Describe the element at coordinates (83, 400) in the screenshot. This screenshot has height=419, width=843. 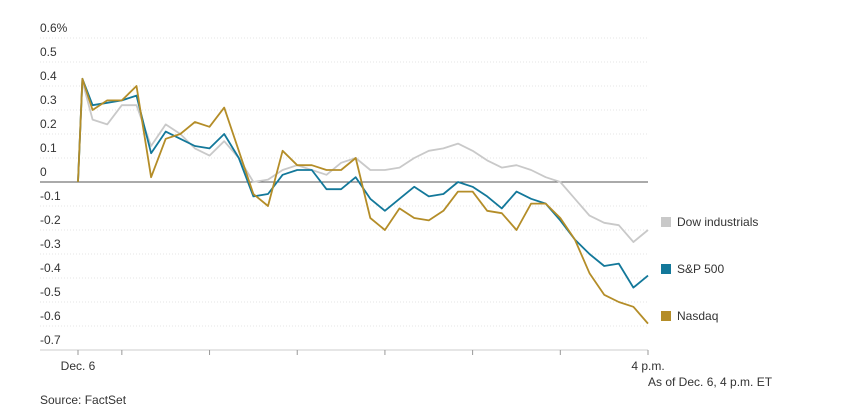
I see `source: Source: FactSet` at that location.